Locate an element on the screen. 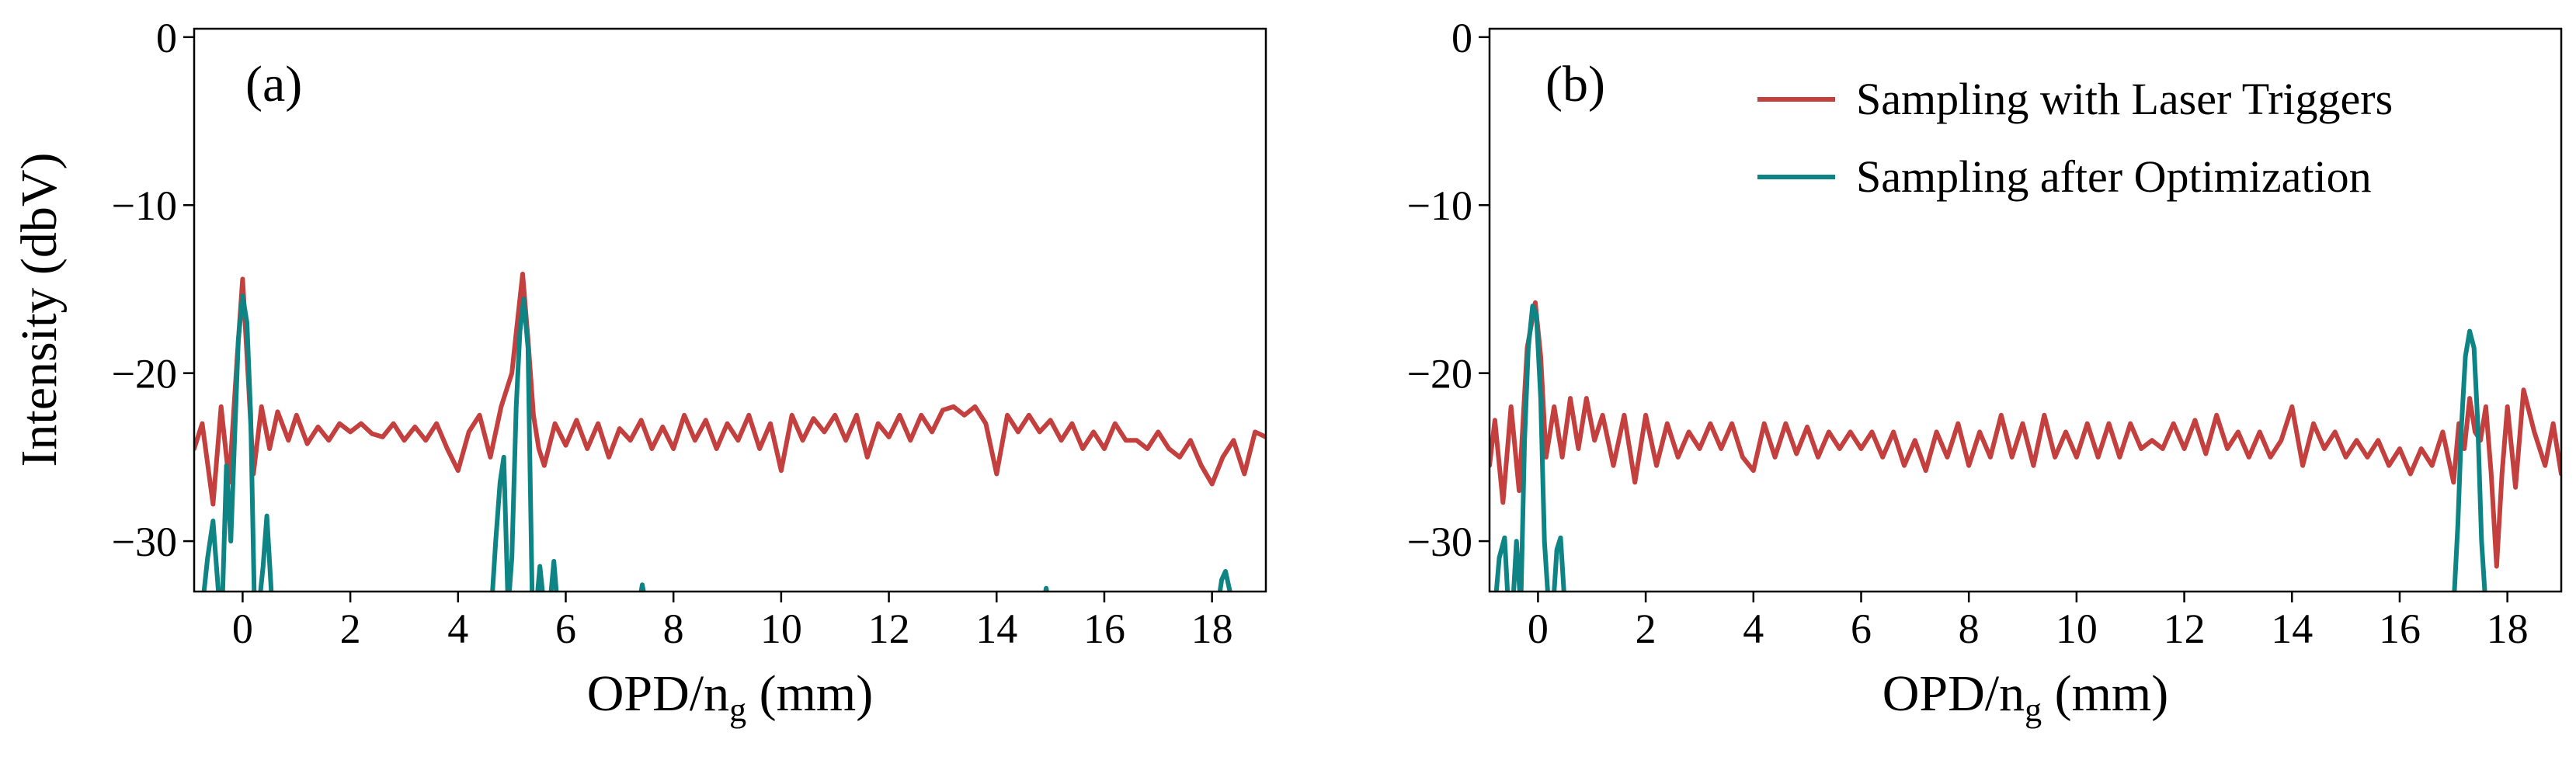 The image size is (2576, 760). series-line-after-optimization is located at coordinates (1990, 448).